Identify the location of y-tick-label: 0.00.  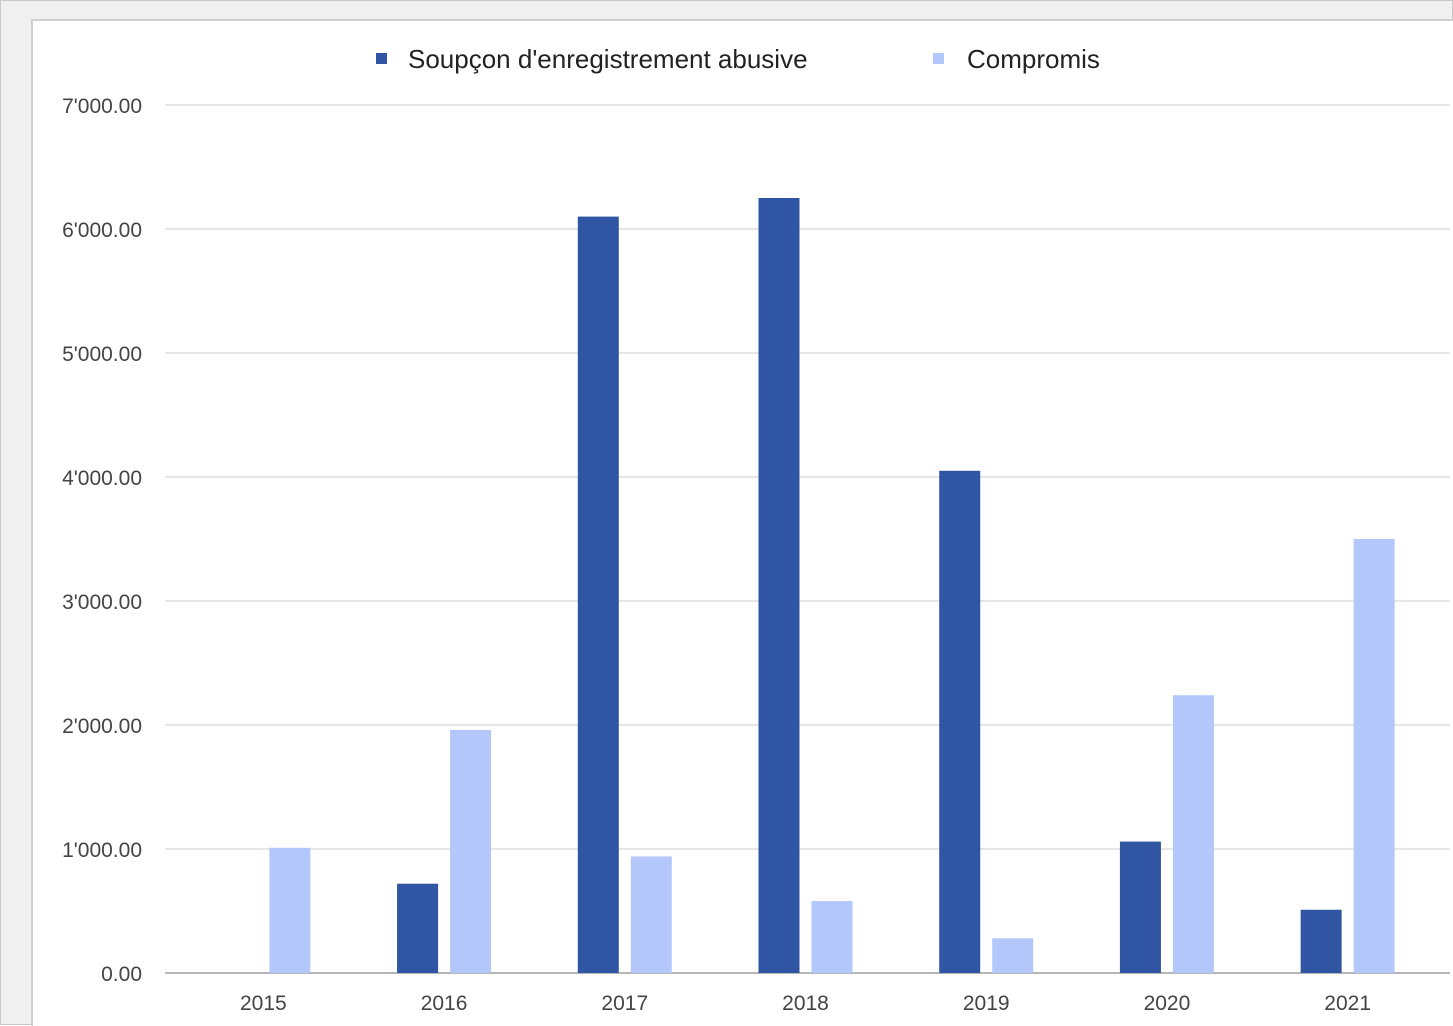
(121, 974).